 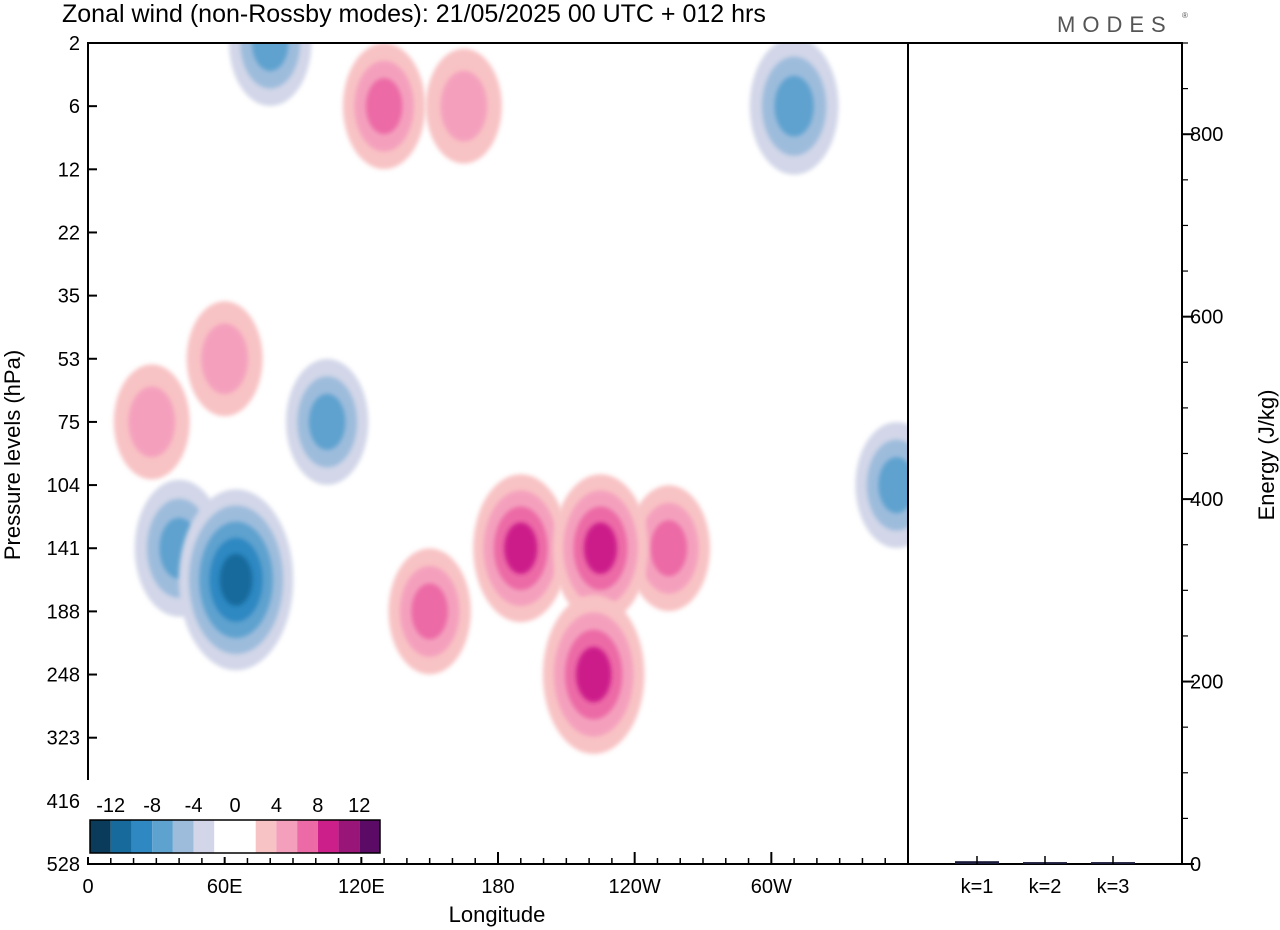 I want to click on longitude-axis: 0 60E 120E 180 120W 60W, so click(x=495, y=875).